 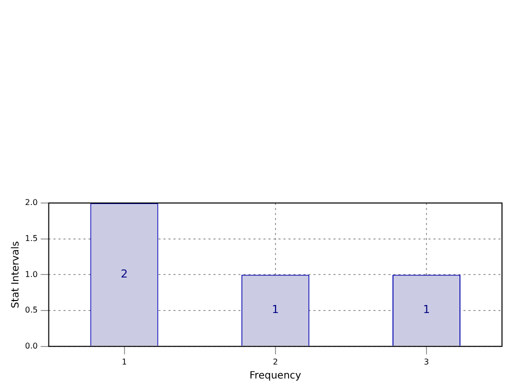 I want to click on x-tick-label: 2, so click(x=275, y=361).